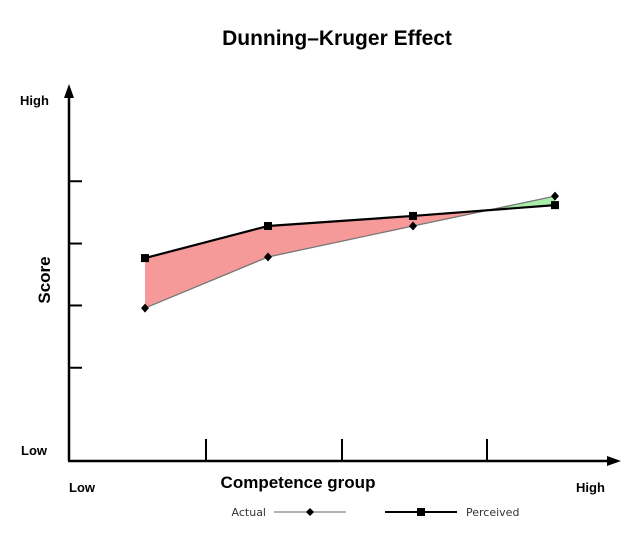 This screenshot has width=640, height=533. What do you see at coordinates (249, 512) in the screenshot?
I see `legend-label-actual: Actual` at bounding box center [249, 512].